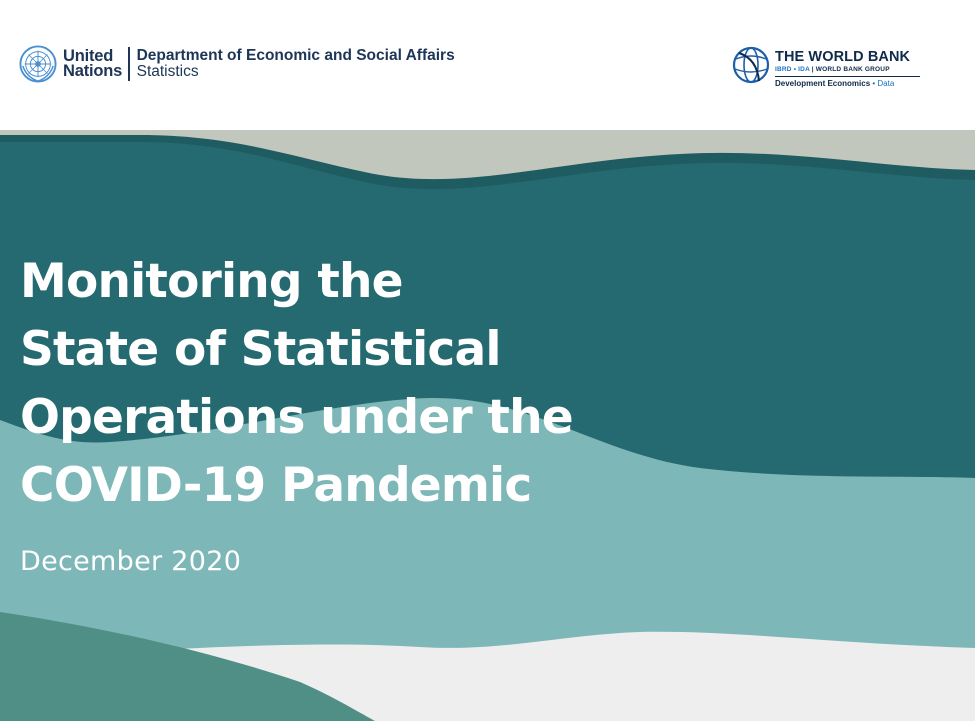  I want to click on wb-dev-label: Development Economics, so click(823, 83).